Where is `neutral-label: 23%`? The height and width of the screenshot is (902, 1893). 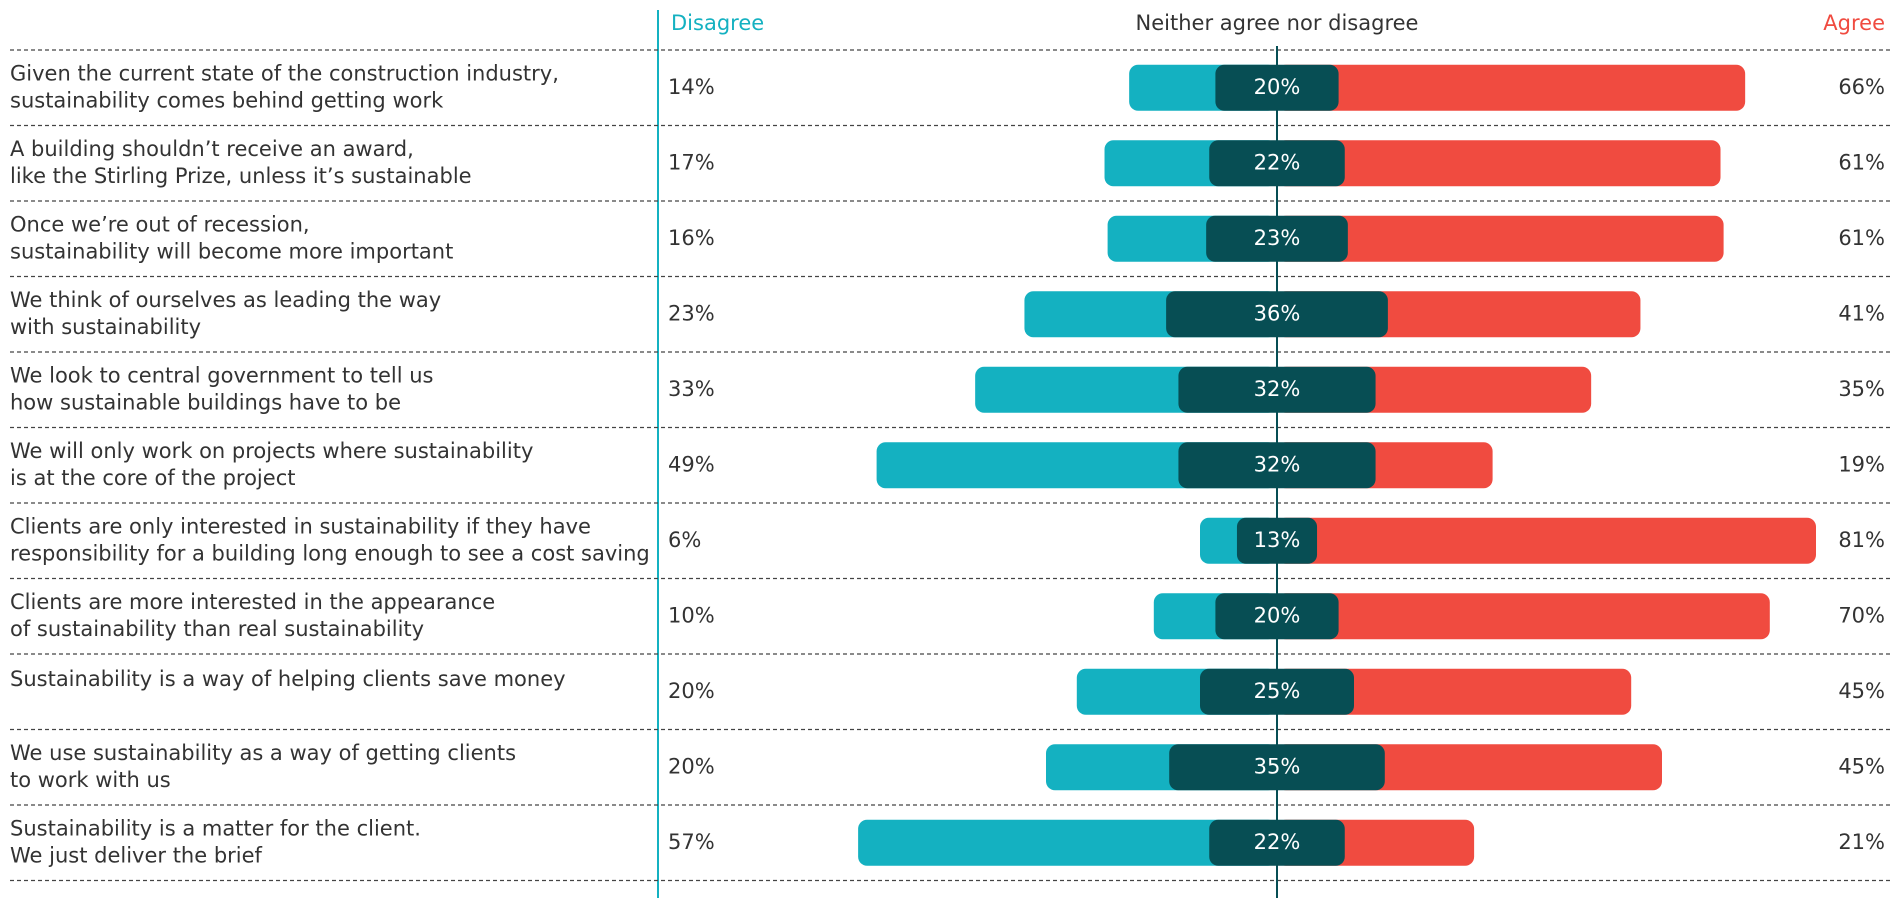
neutral-label: 23% is located at coordinates (1277, 238).